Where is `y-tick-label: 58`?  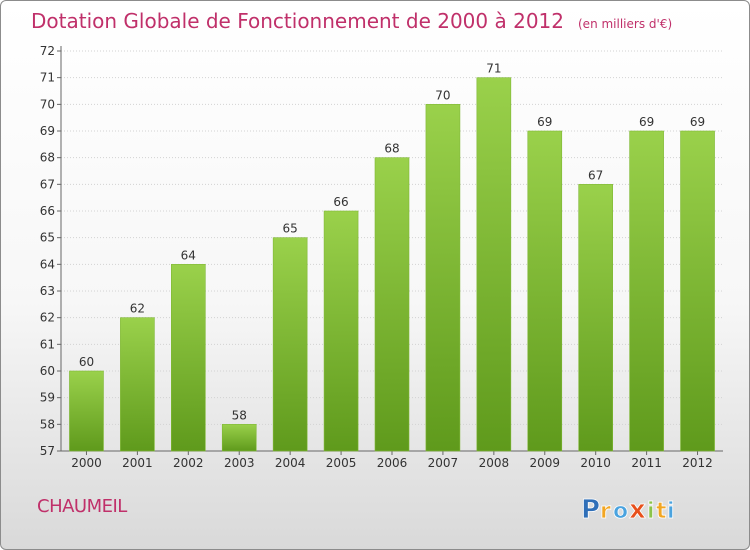 y-tick-label: 58 is located at coordinates (47, 424).